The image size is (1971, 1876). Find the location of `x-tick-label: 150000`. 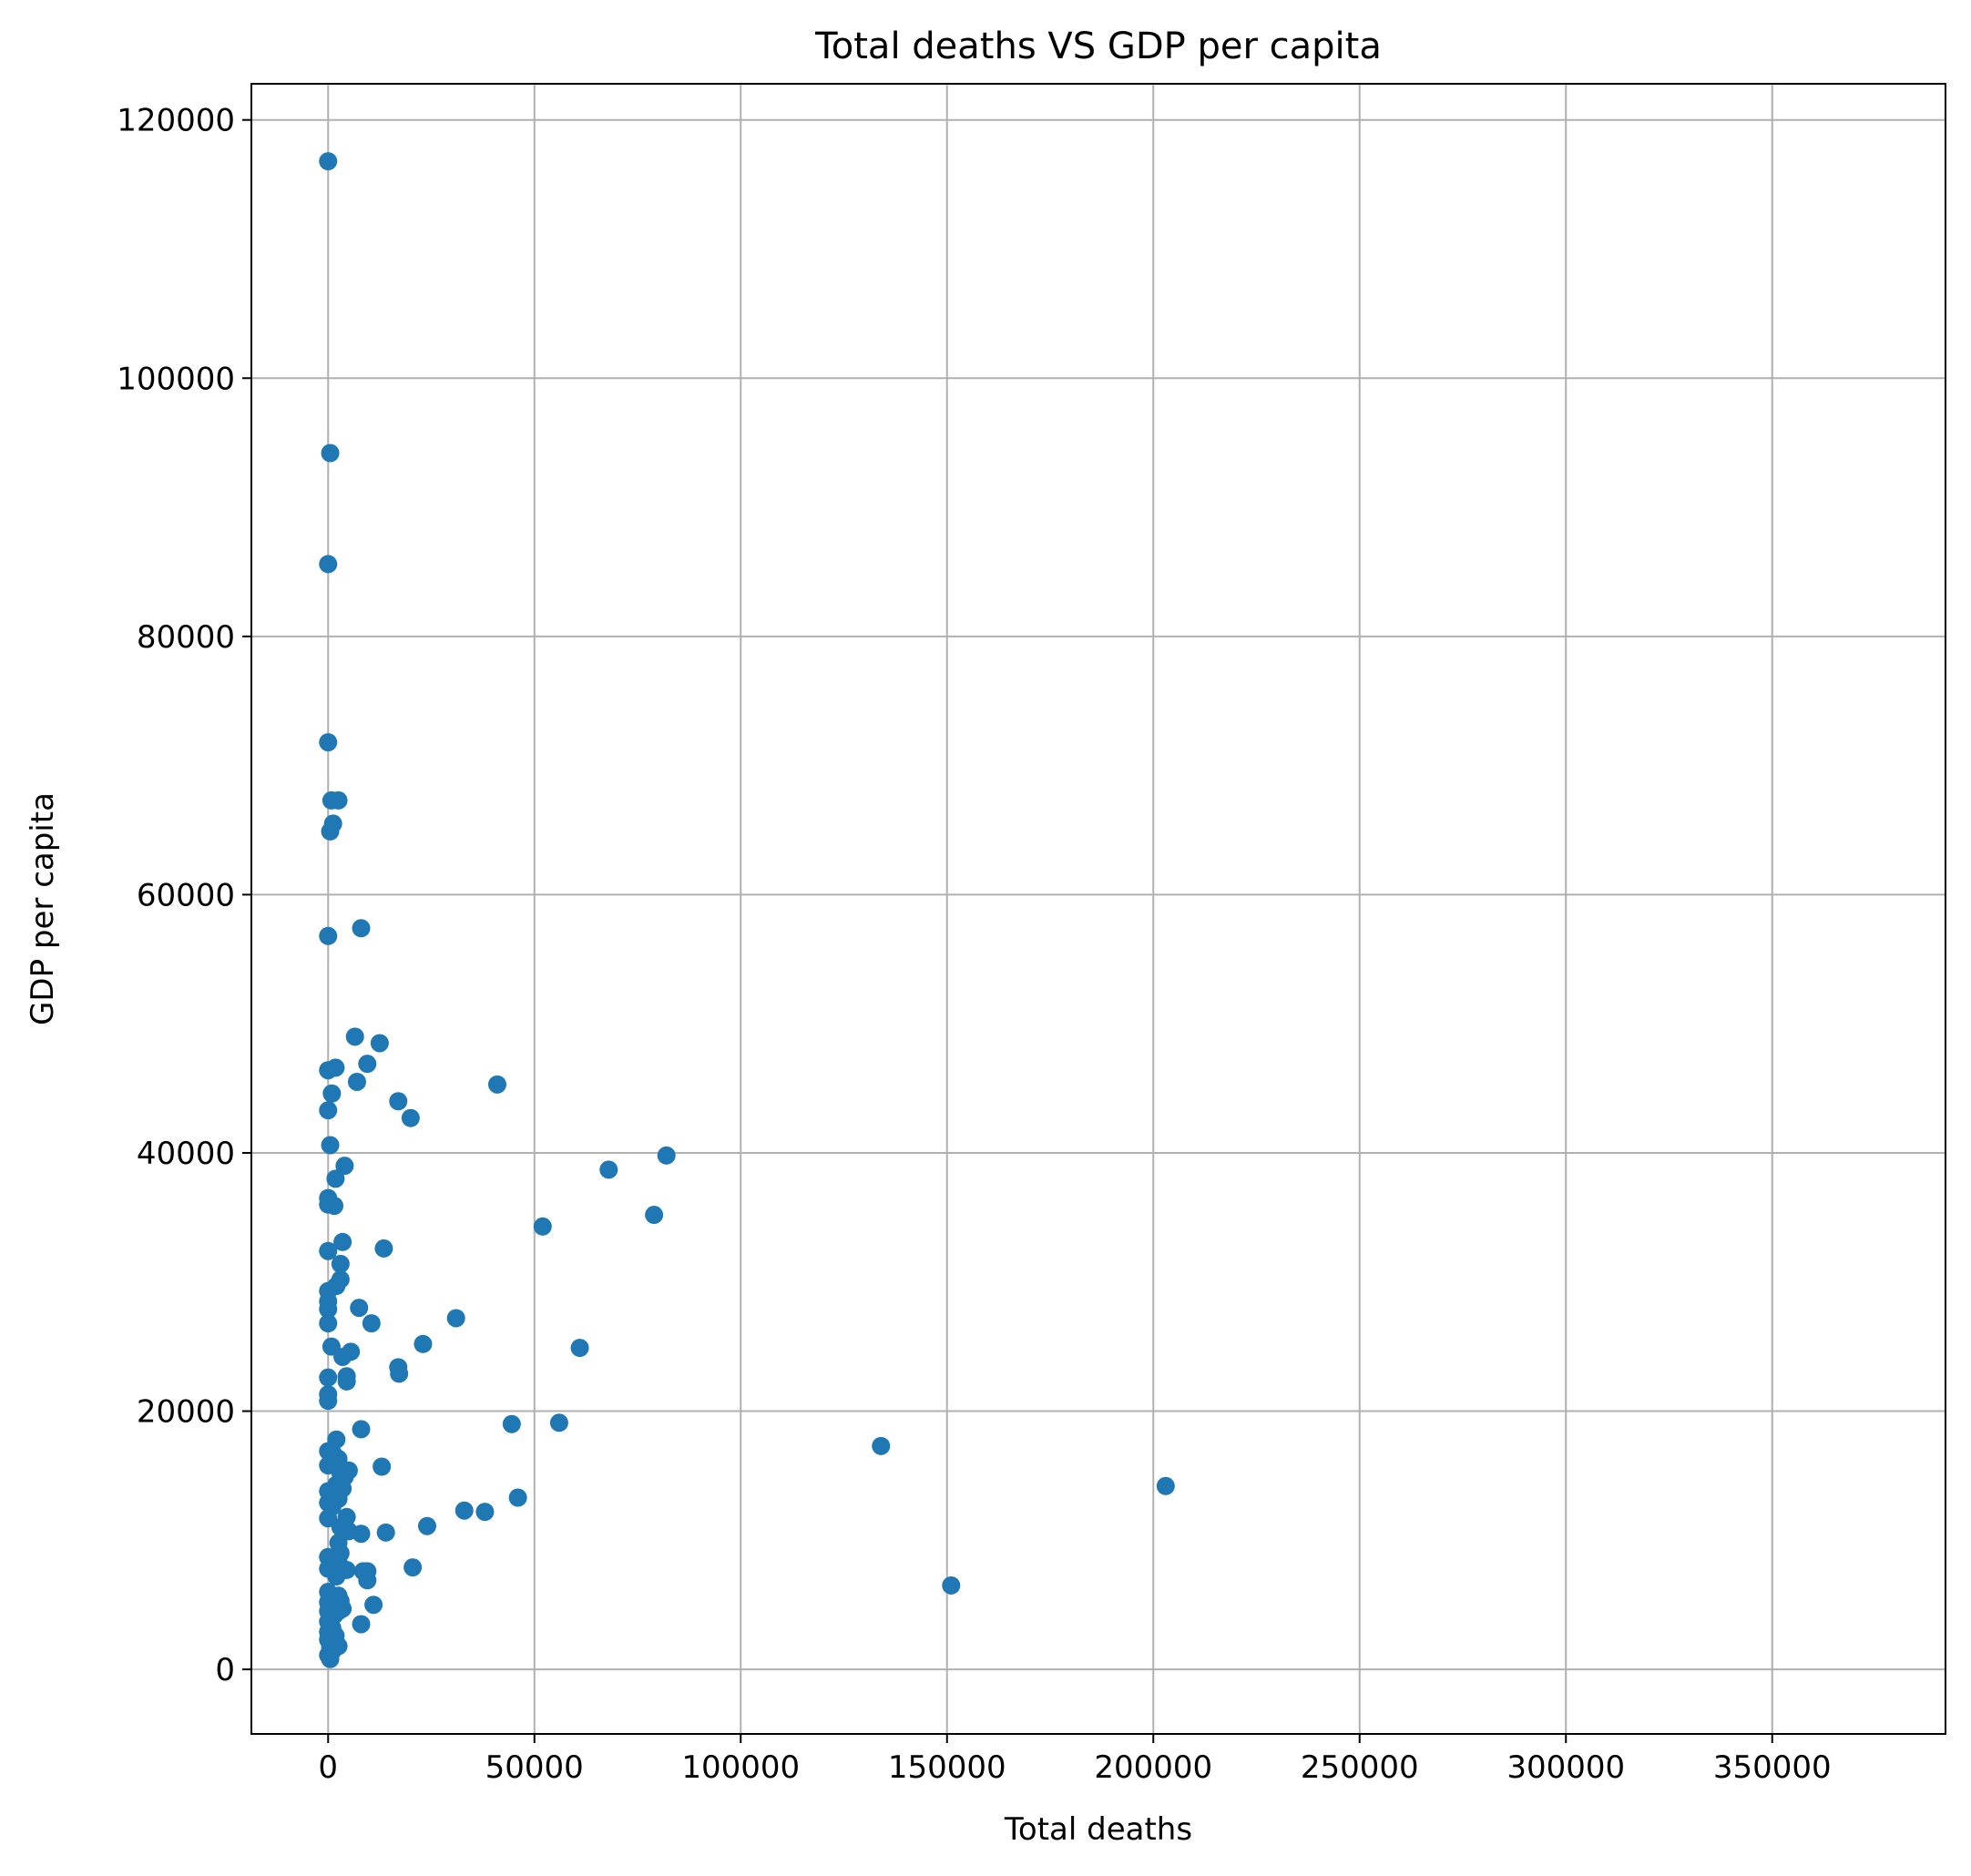

x-tick-label: 150000 is located at coordinates (947, 1767).